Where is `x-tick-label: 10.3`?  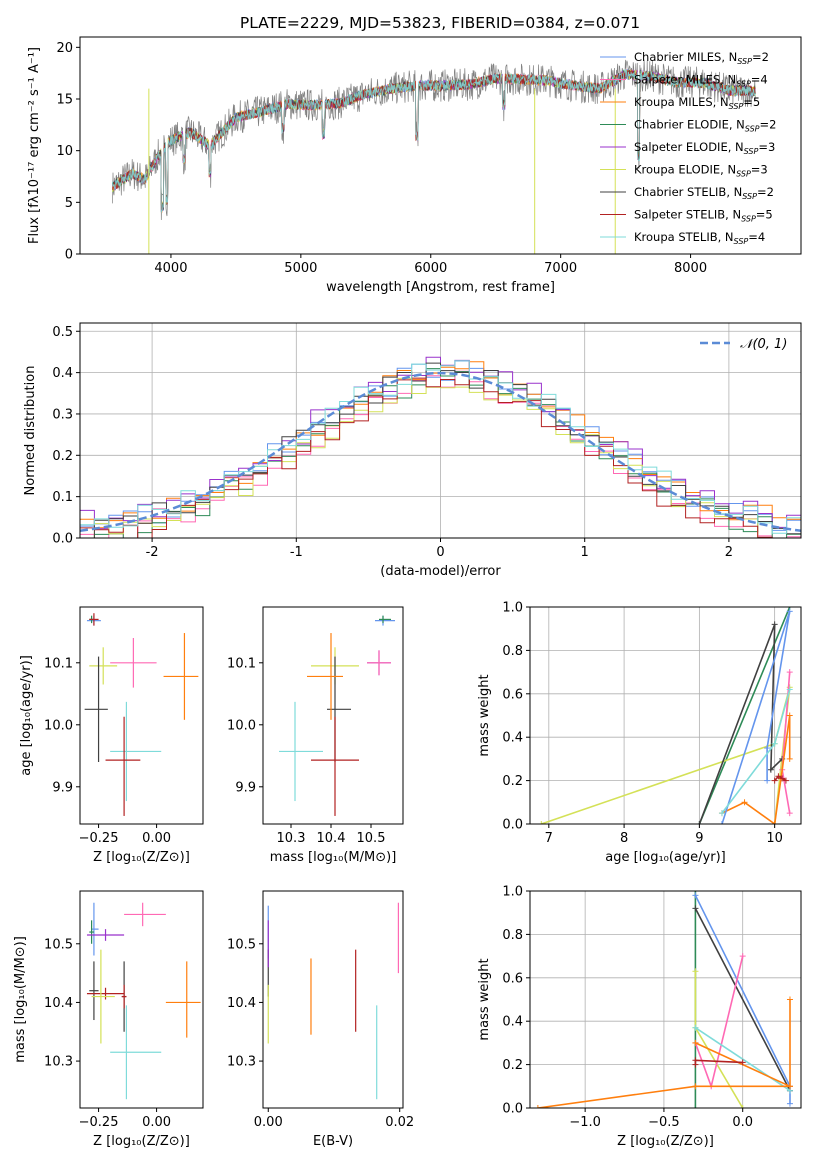
x-tick-label: 10.3 is located at coordinates (291, 838).